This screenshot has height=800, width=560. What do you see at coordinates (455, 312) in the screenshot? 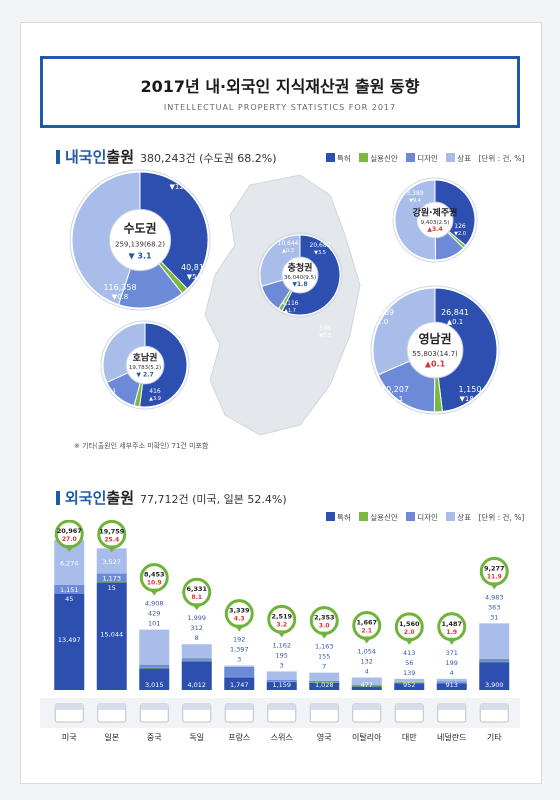
I see `slice-value-patent: 26,841` at bounding box center [455, 312].